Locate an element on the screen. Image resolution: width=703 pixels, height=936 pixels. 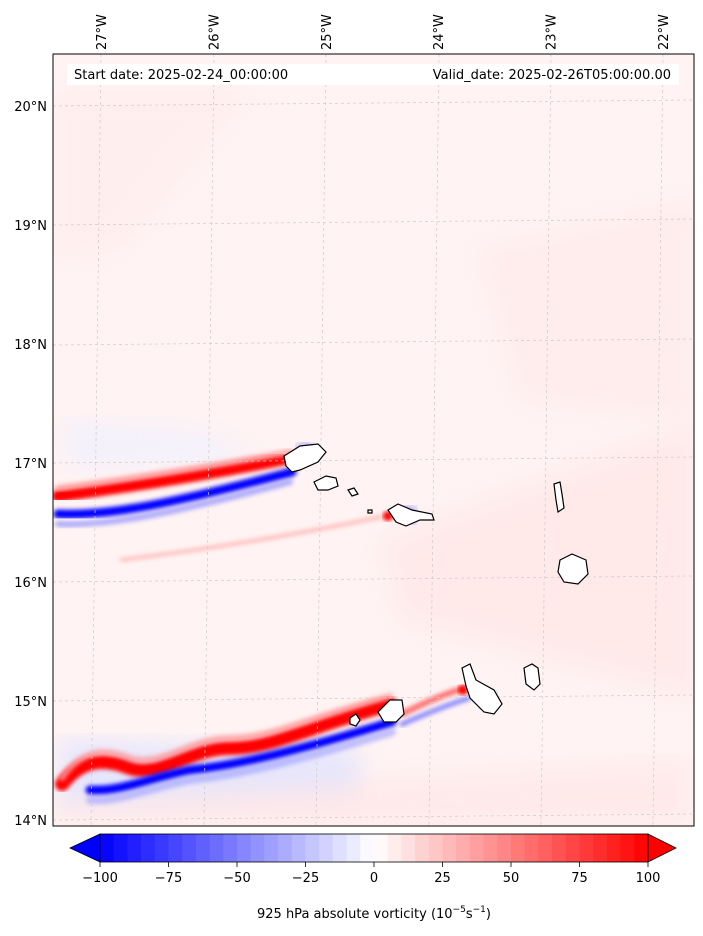
colorbar-tick-label: 75 is located at coordinates (579, 878).